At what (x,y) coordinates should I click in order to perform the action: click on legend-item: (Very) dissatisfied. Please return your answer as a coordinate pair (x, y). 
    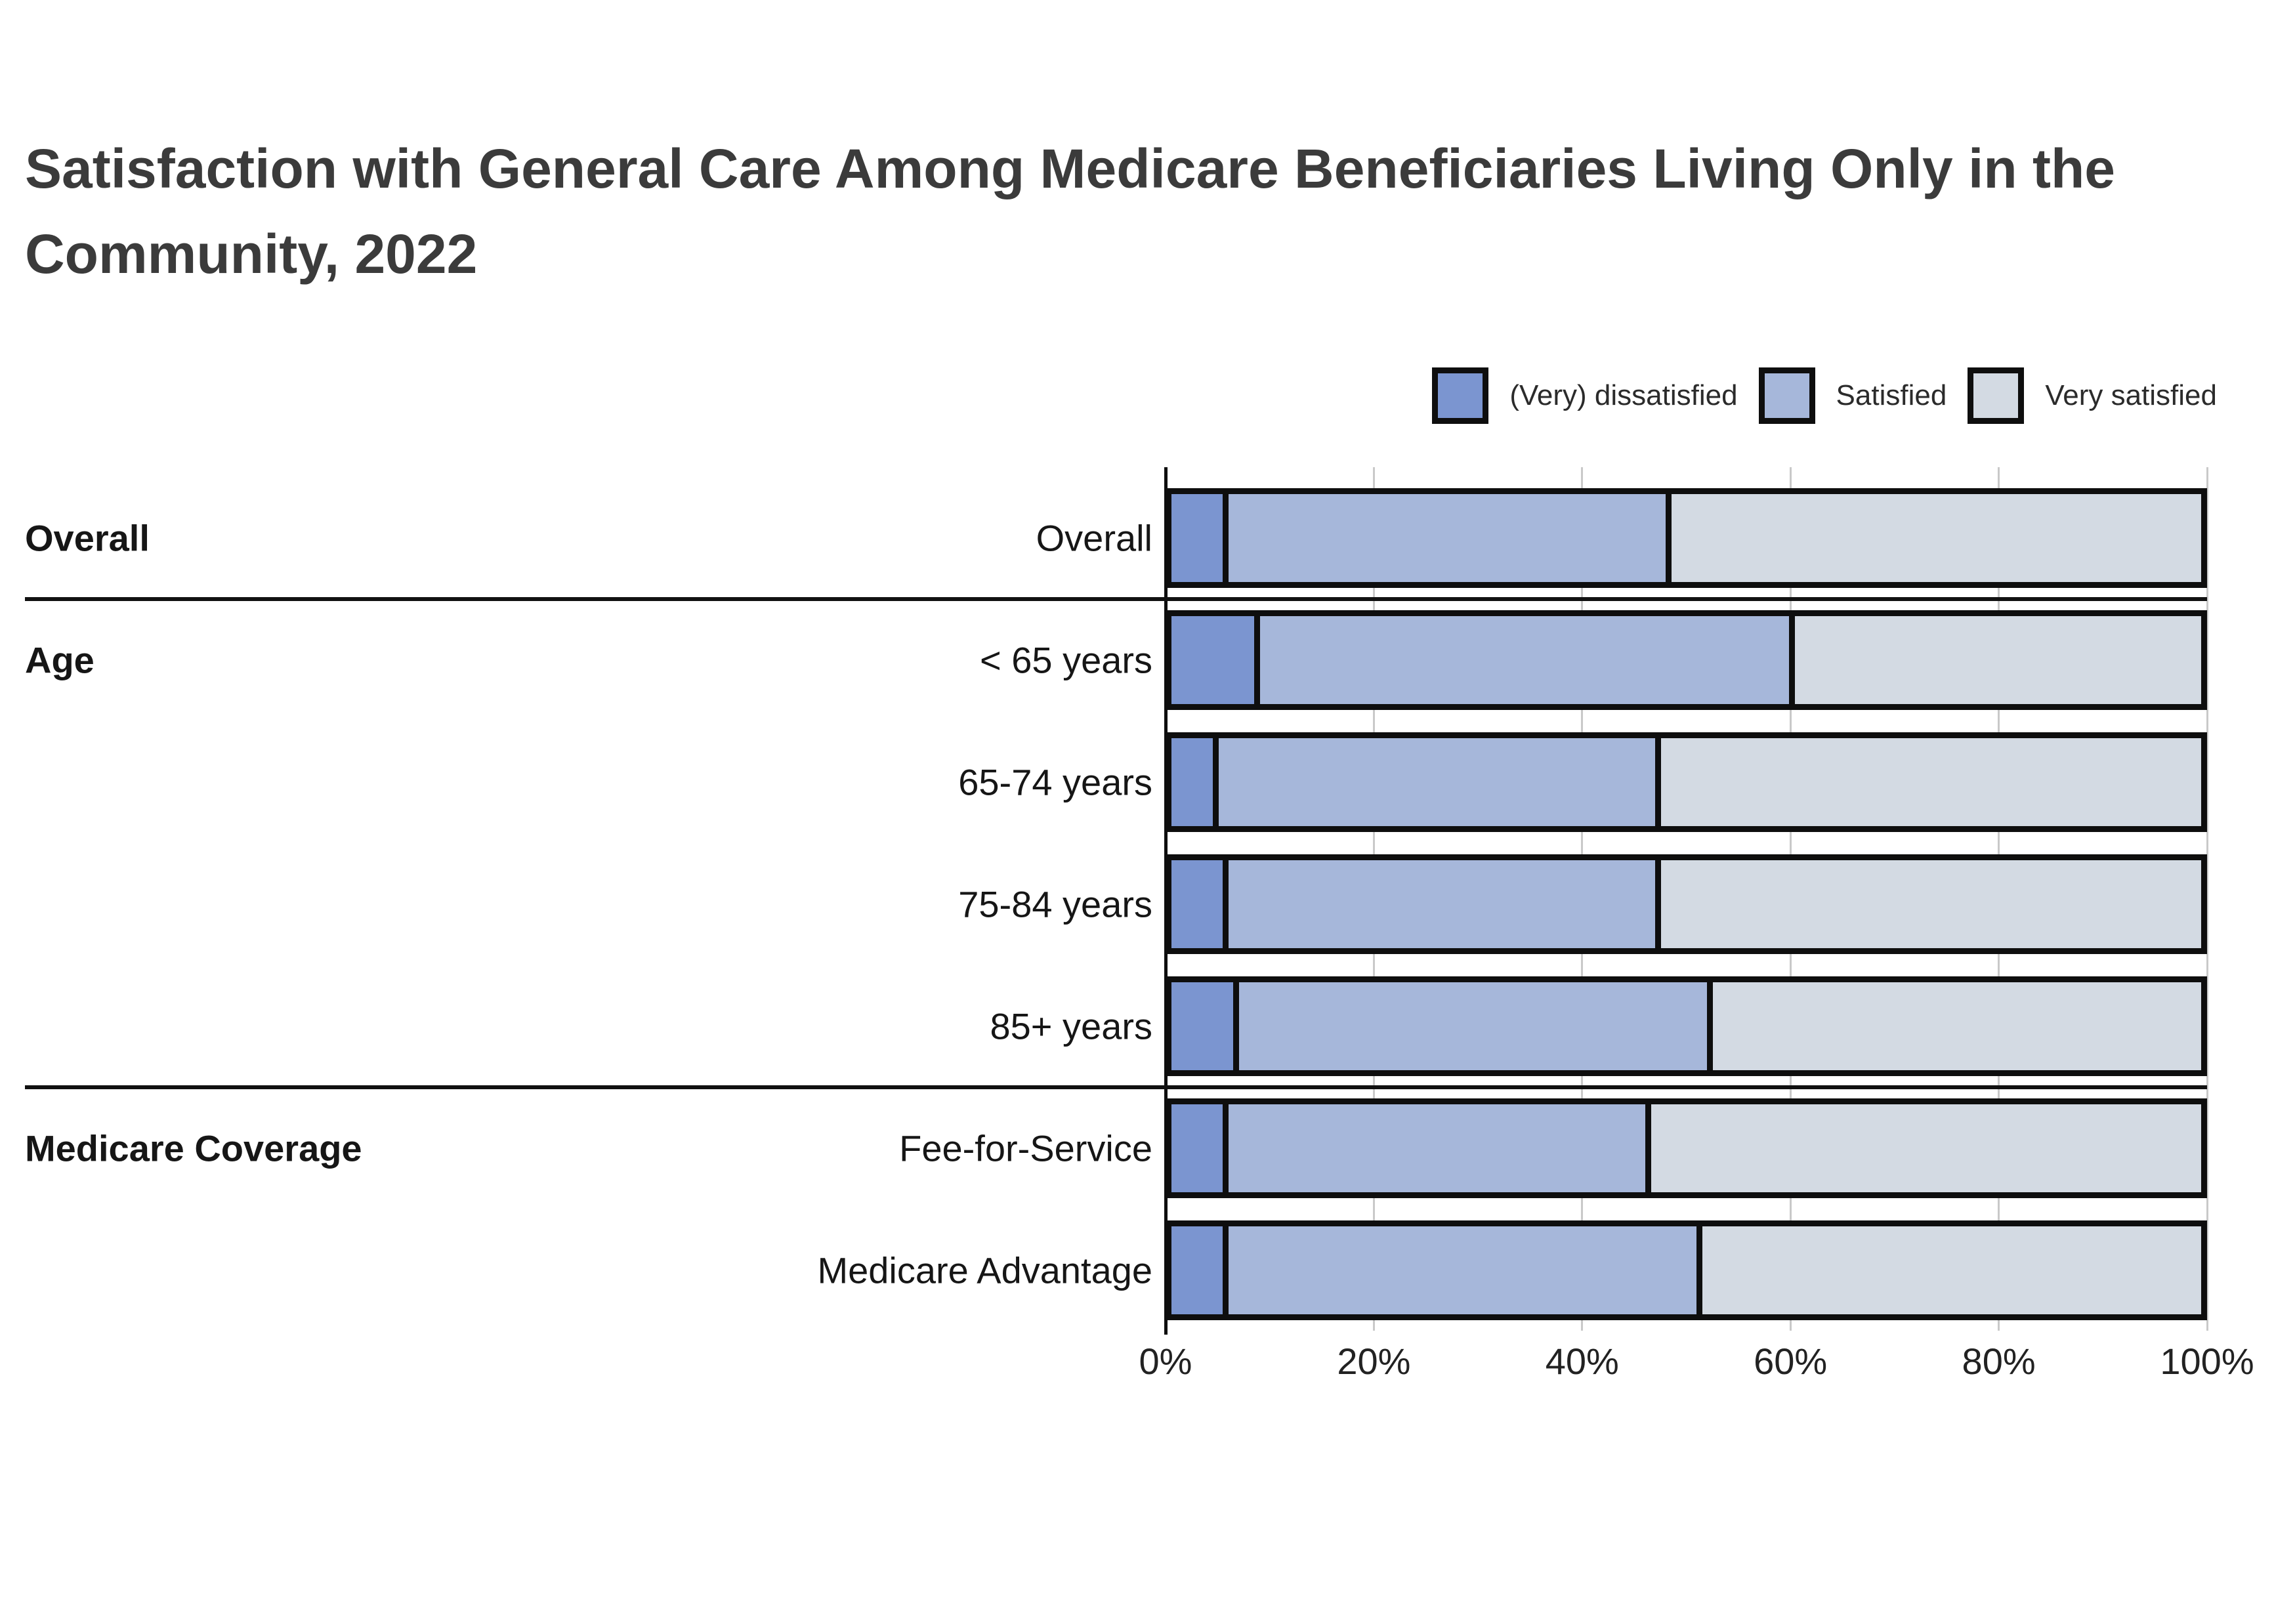
    Looking at the image, I should click on (1585, 396).